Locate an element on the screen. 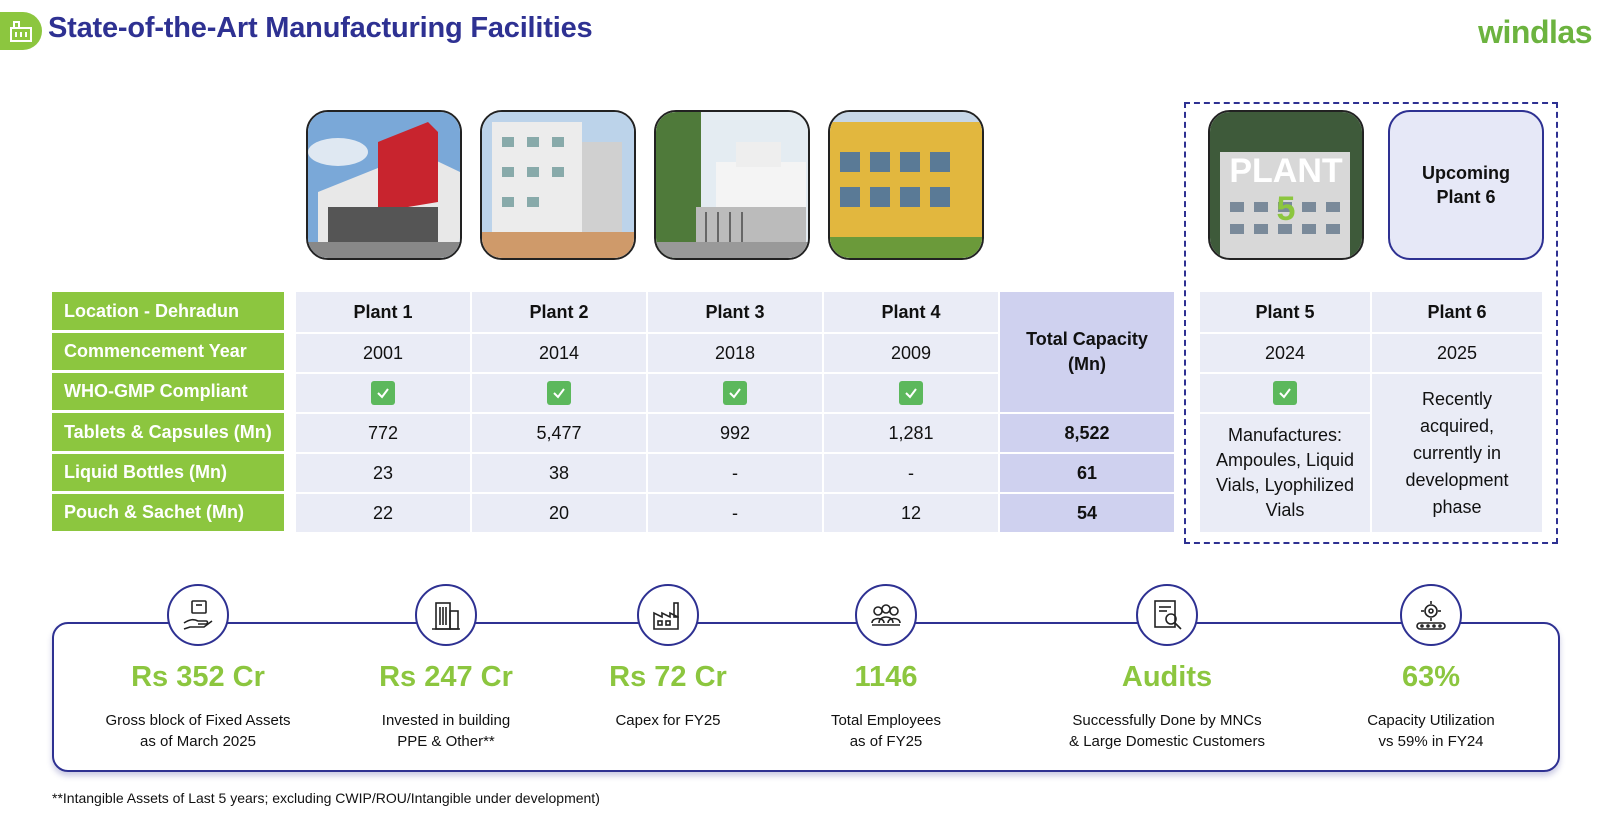 Image resolution: width=1600 pixels, height=838 pixels. plant-2-year: 2014 is located at coordinates (559, 353).